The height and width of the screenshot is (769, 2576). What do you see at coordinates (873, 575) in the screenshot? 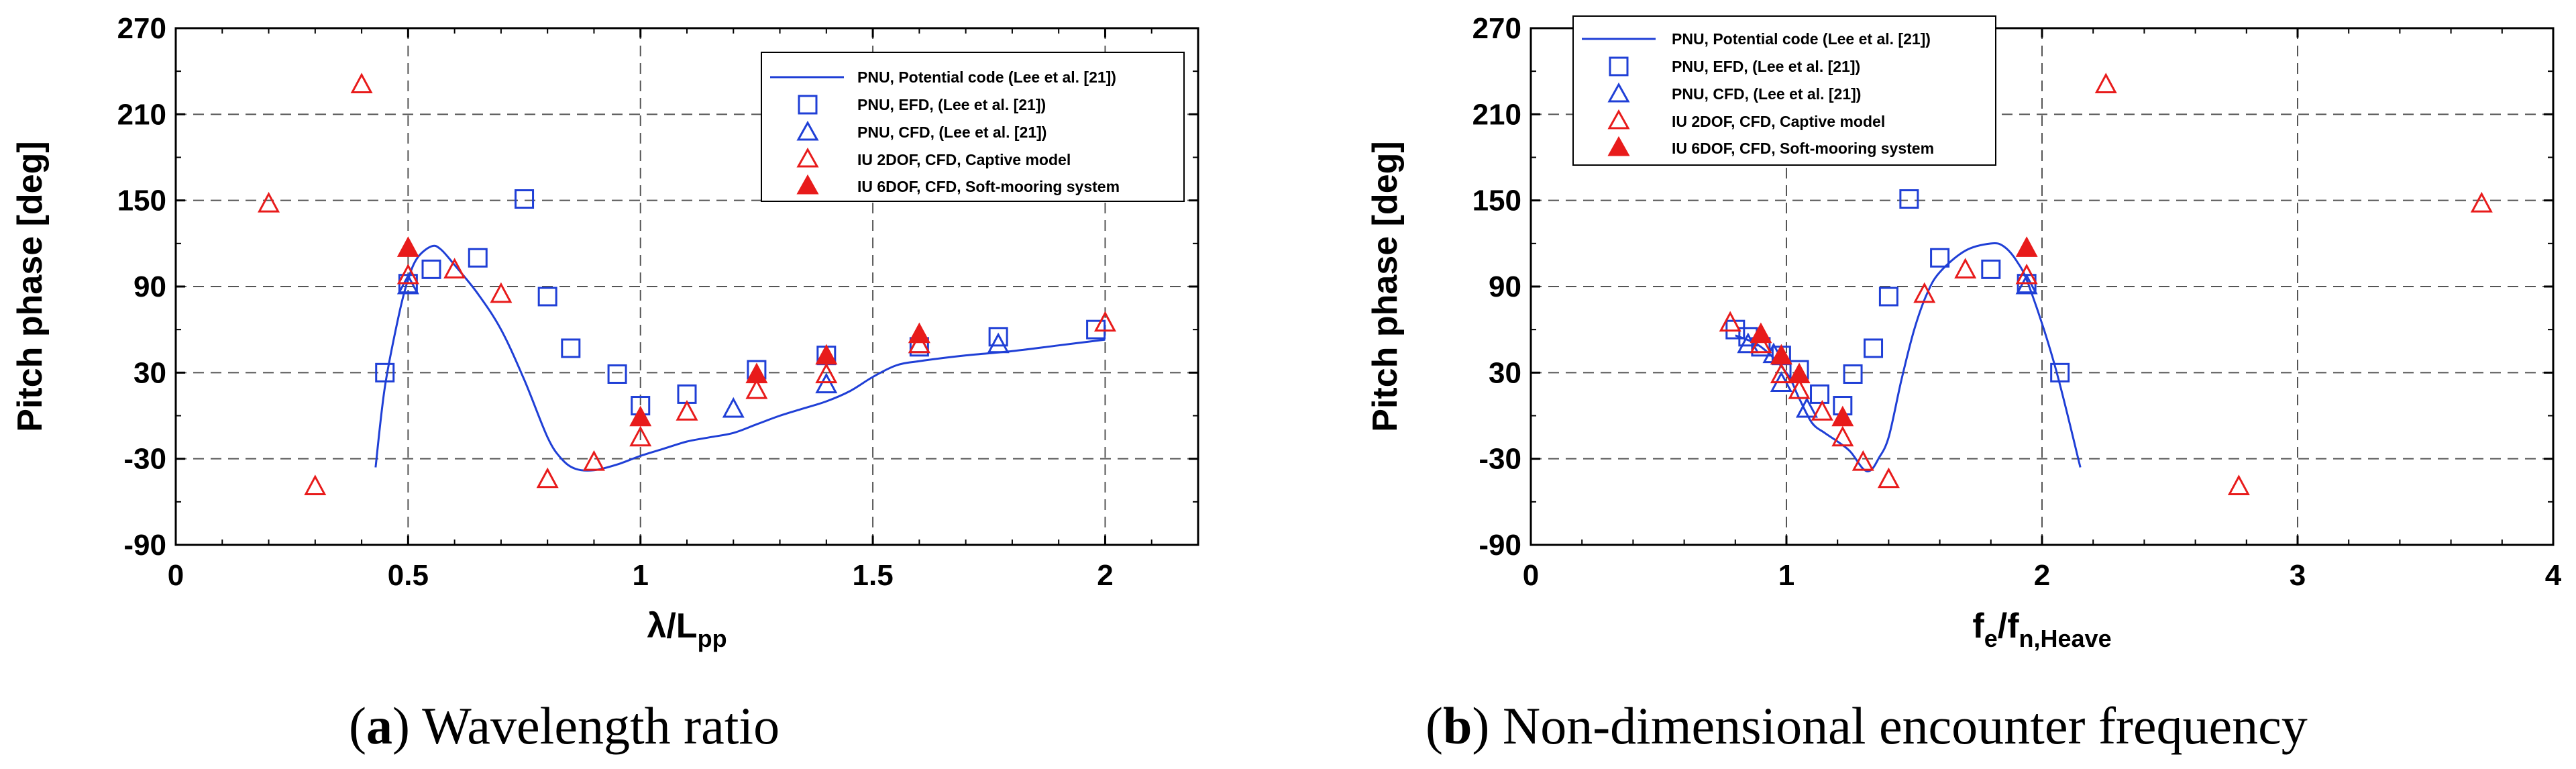
I see `chart-a-xtick-label-3: 1.5` at bounding box center [873, 575].